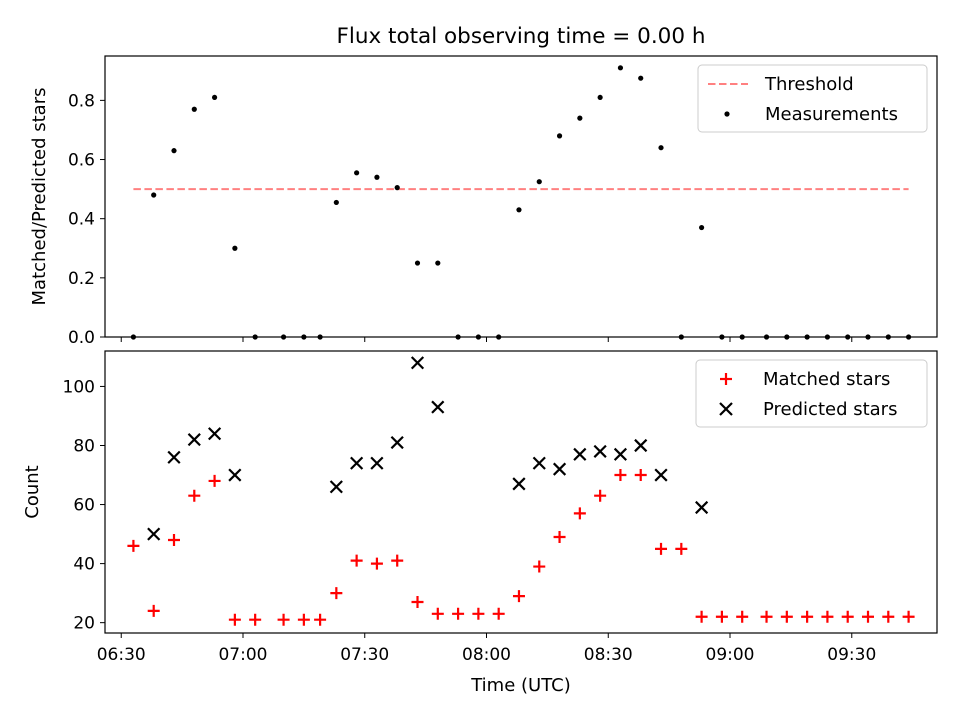 The height and width of the screenshot is (720, 960). Describe the element at coordinates (81, 279) in the screenshot. I see `top-y-tick-label: 0.2` at that location.